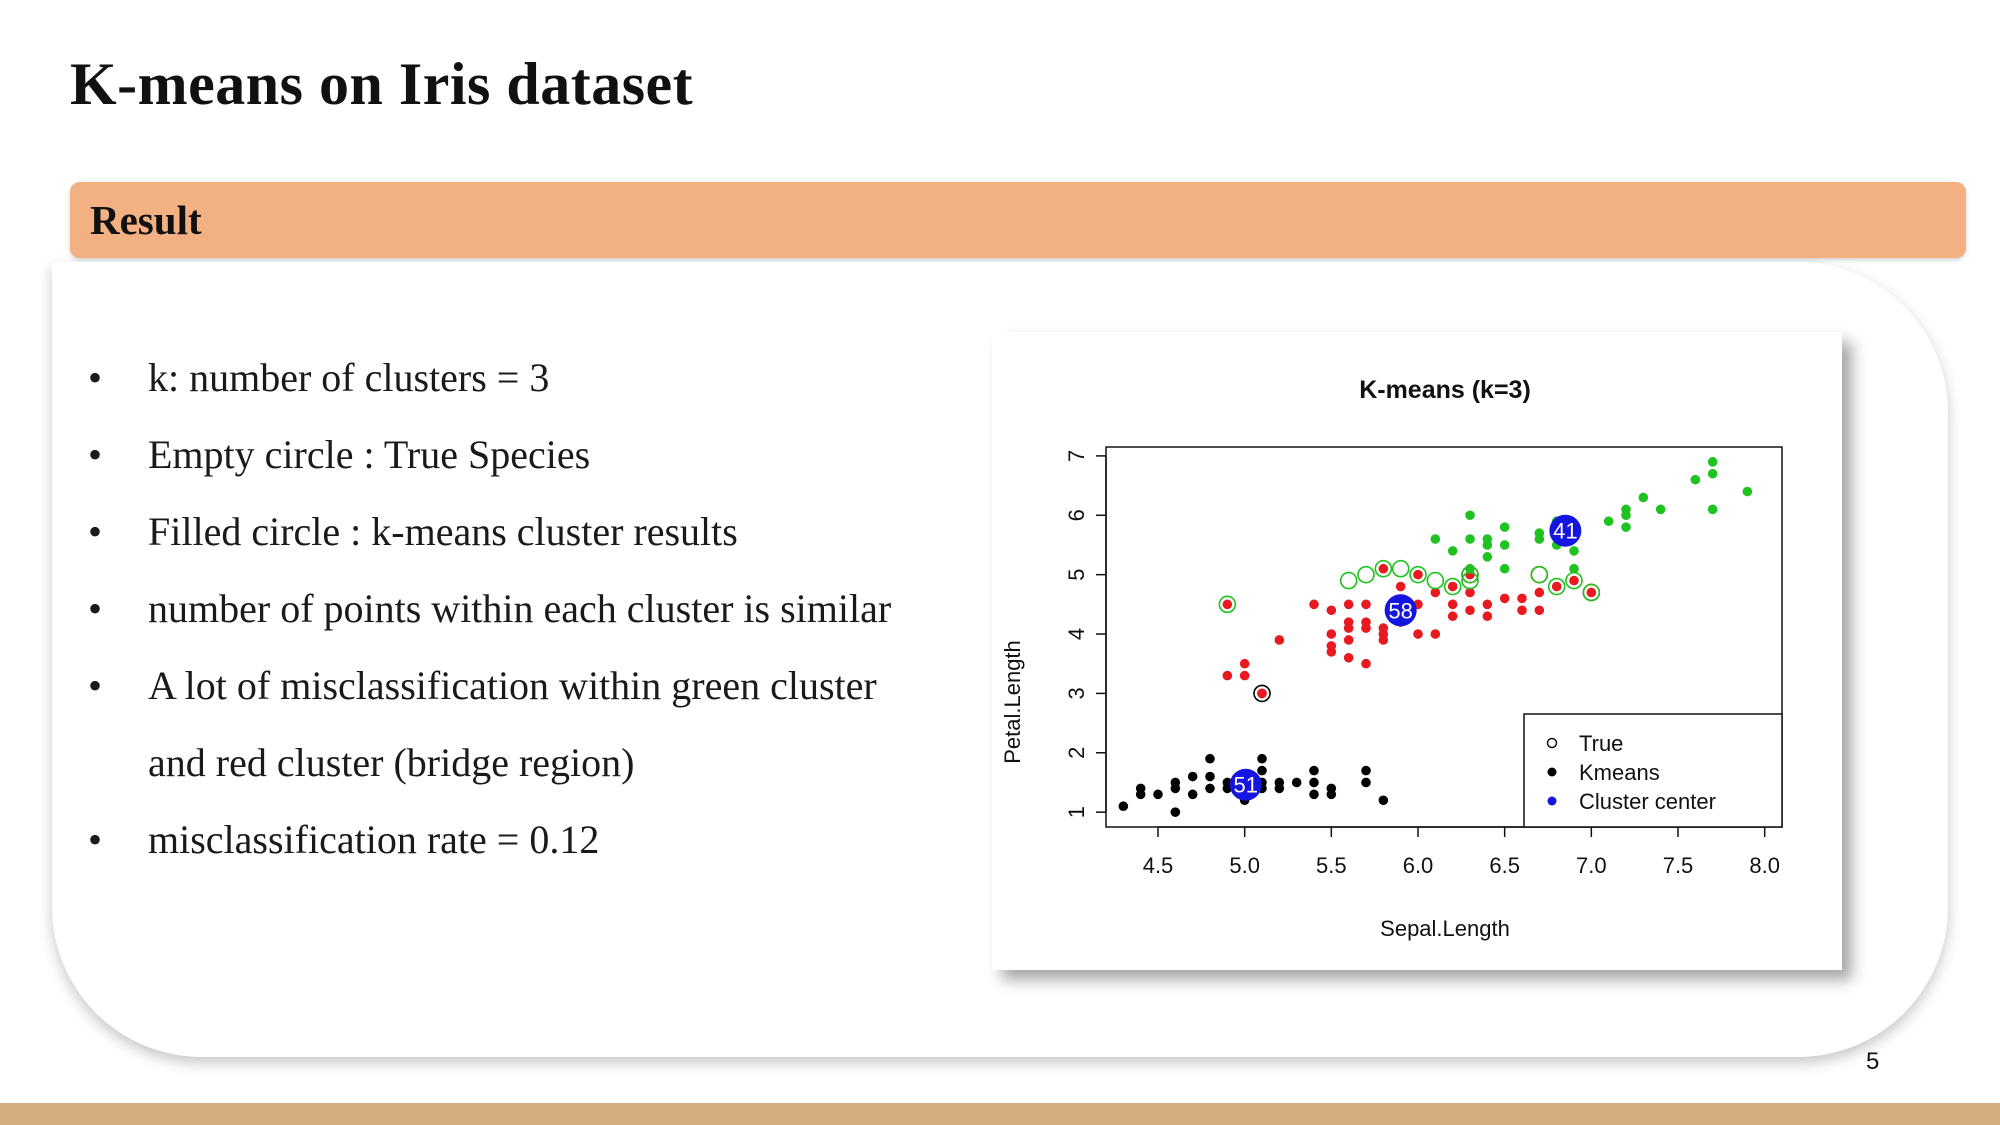 Image resolution: width=2000 pixels, height=1125 pixels. Describe the element at coordinates (1158, 865) in the screenshot. I see `x-tick-label: 4.5` at that location.